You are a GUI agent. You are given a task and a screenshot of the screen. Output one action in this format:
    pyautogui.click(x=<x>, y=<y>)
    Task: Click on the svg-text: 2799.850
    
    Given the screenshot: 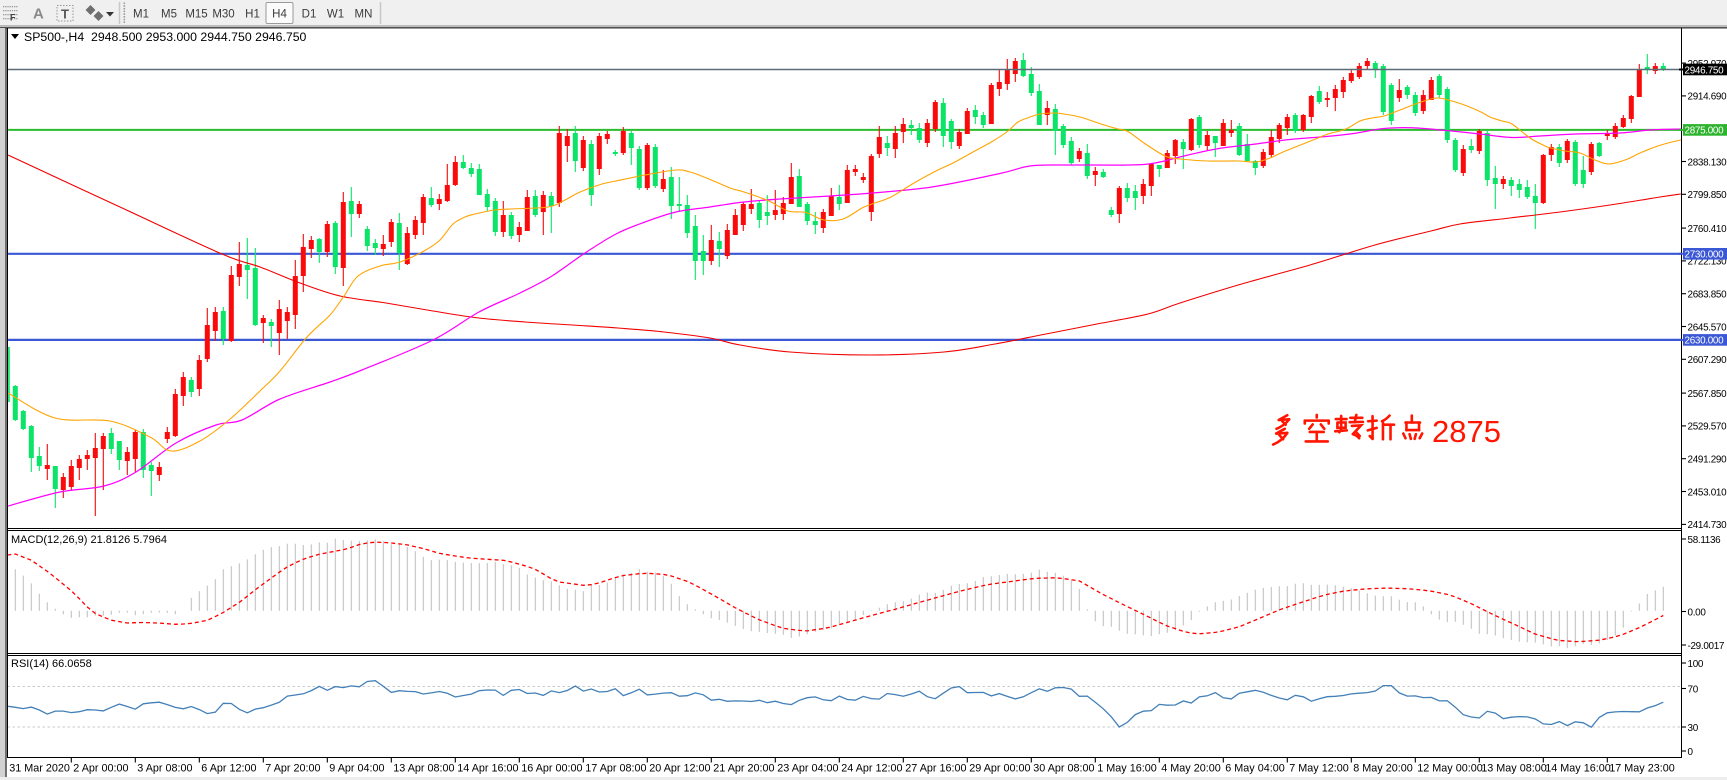 What is the action you would take?
    pyautogui.click(x=1707, y=195)
    